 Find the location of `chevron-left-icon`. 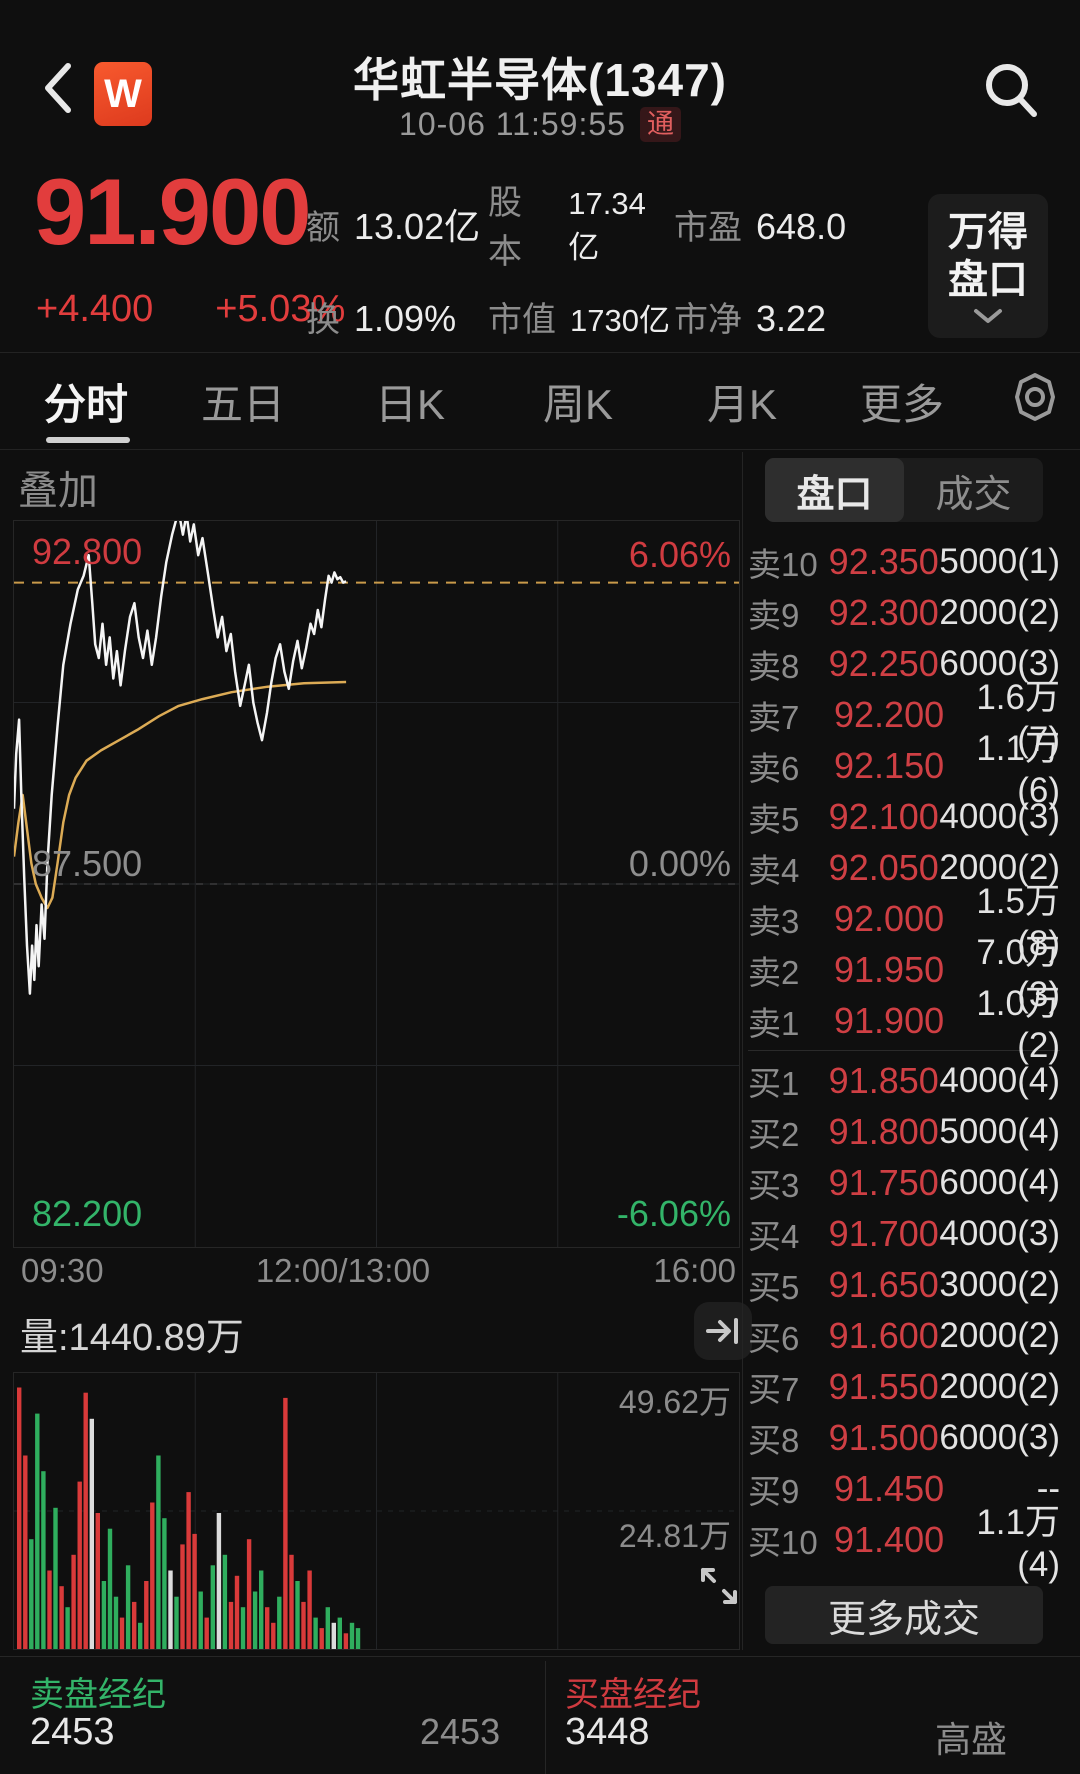

chevron-left-icon is located at coordinates (58, 88).